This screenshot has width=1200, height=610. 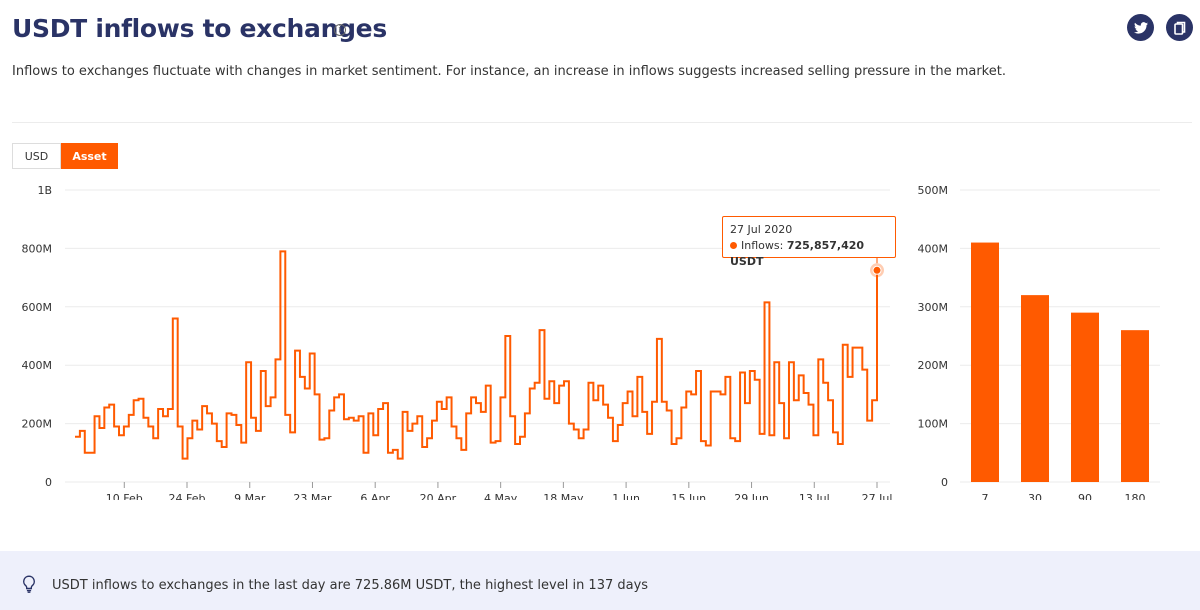 I want to click on x-tick-label: 24 Feb, so click(x=187, y=496).